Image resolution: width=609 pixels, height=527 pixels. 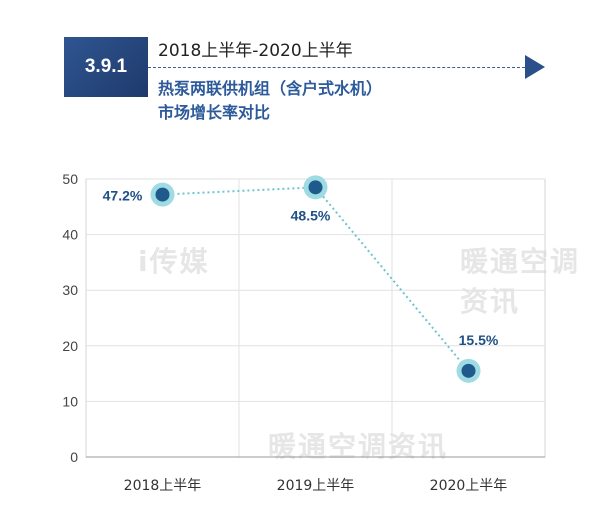 I want to click on x-tick-label: 2020上半年, so click(x=469, y=486).